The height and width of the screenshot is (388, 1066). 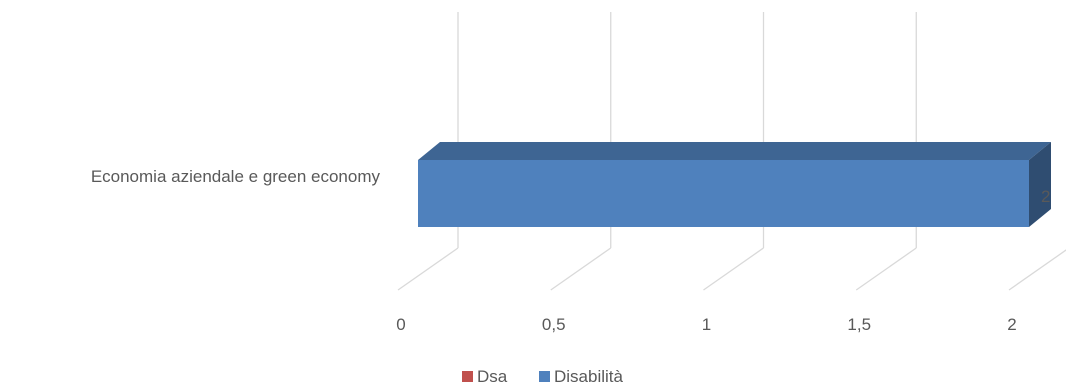 What do you see at coordinates (236, 176) in the screenshot?
I see `category-label: Economia aziendale e green economy` at bounding box center [236, 176].